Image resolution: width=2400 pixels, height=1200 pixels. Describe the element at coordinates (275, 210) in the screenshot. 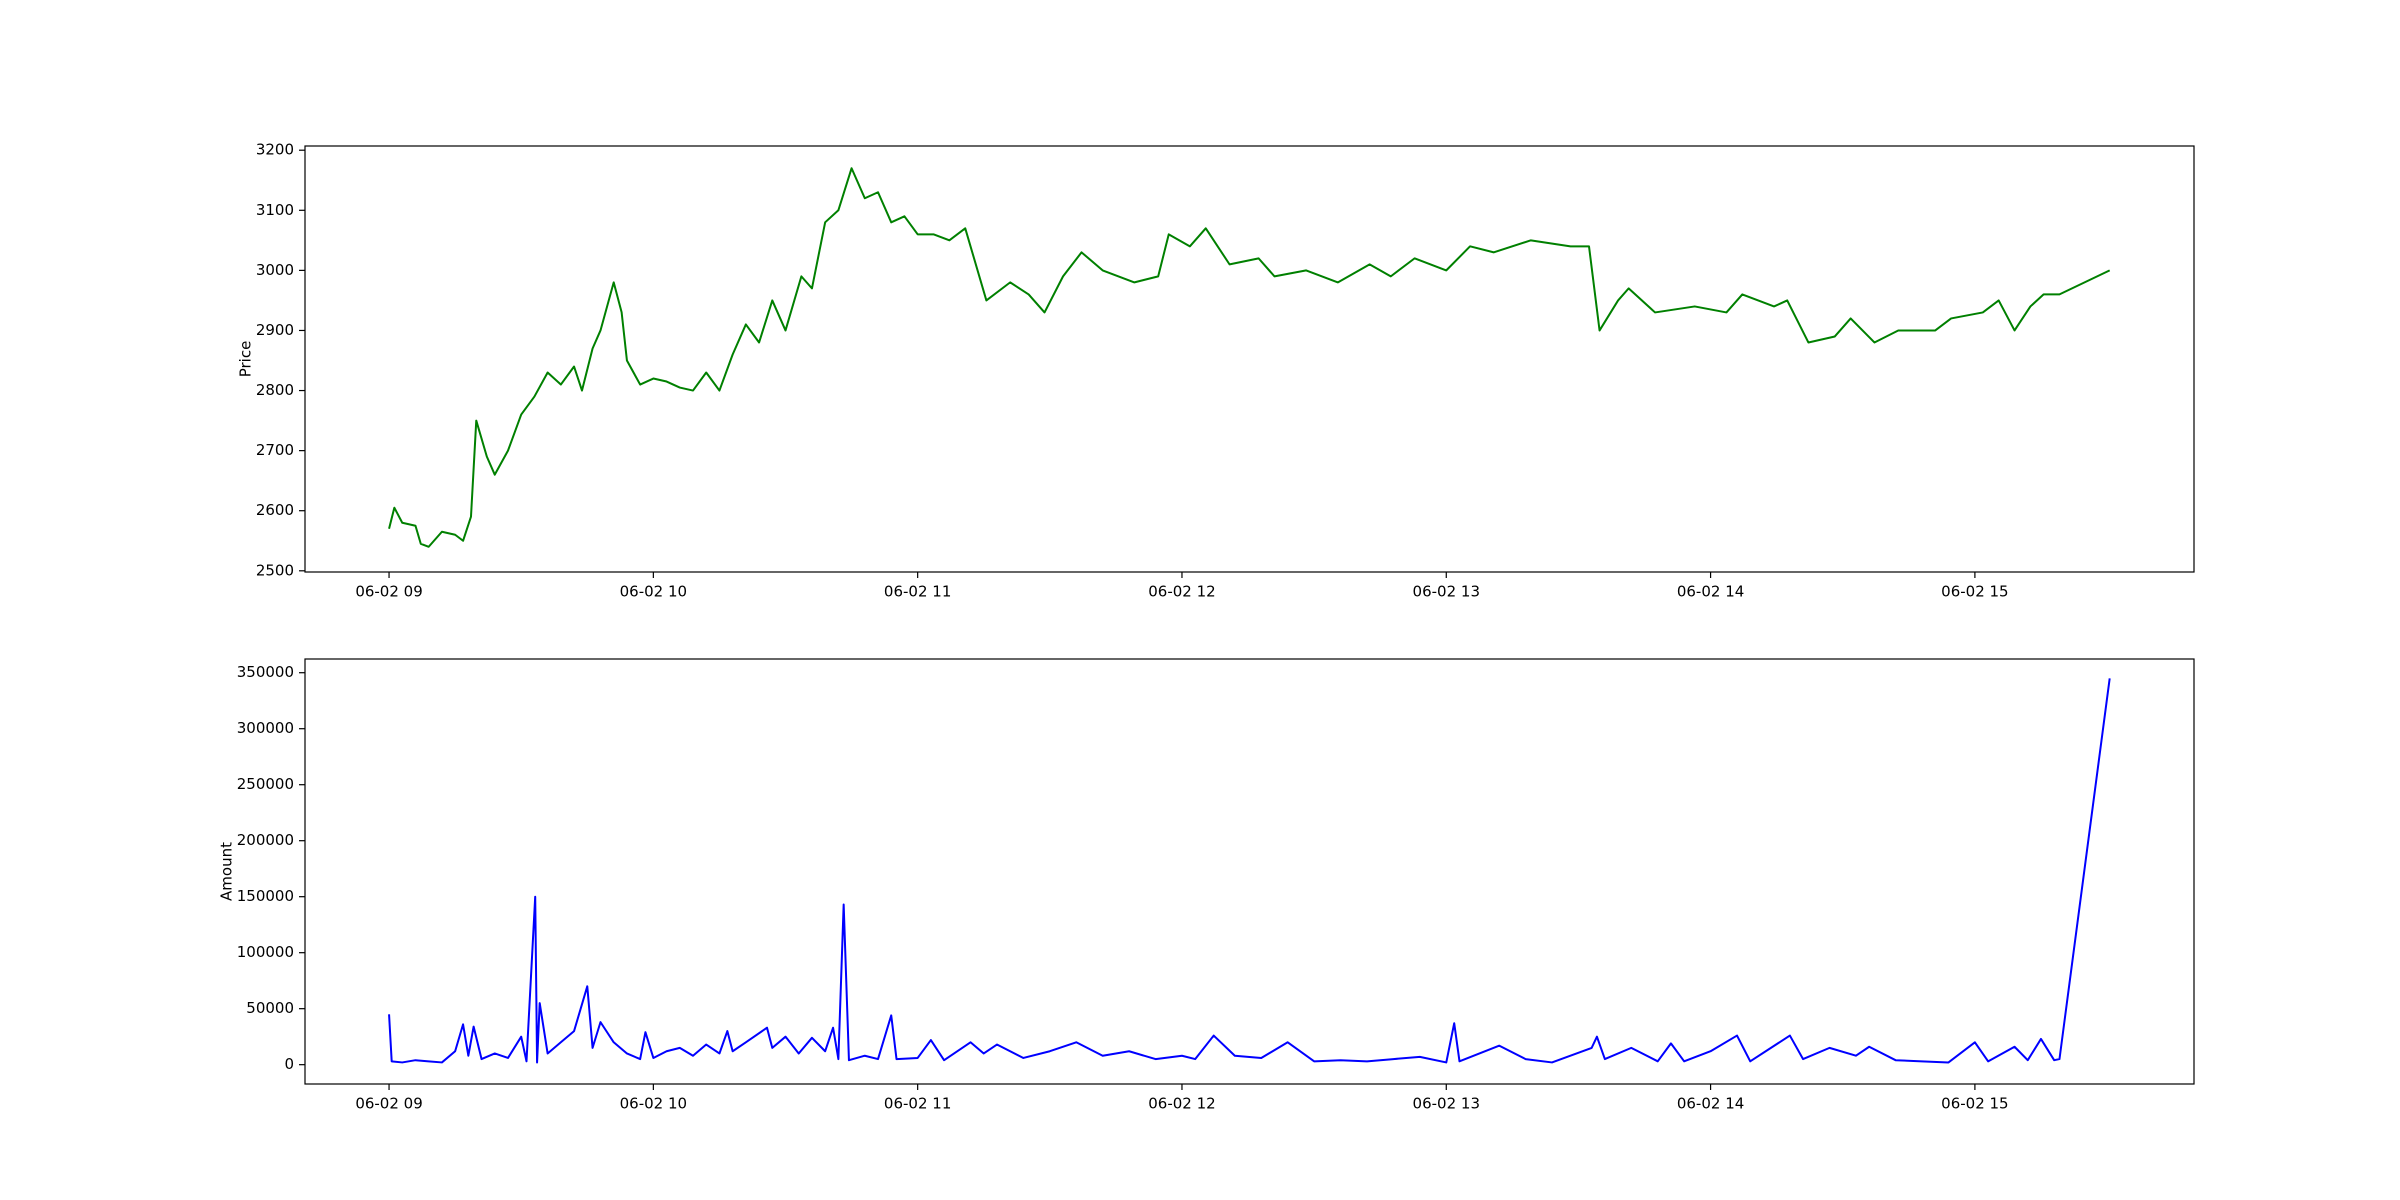

I see `y-tick-label: 3100` at that location.